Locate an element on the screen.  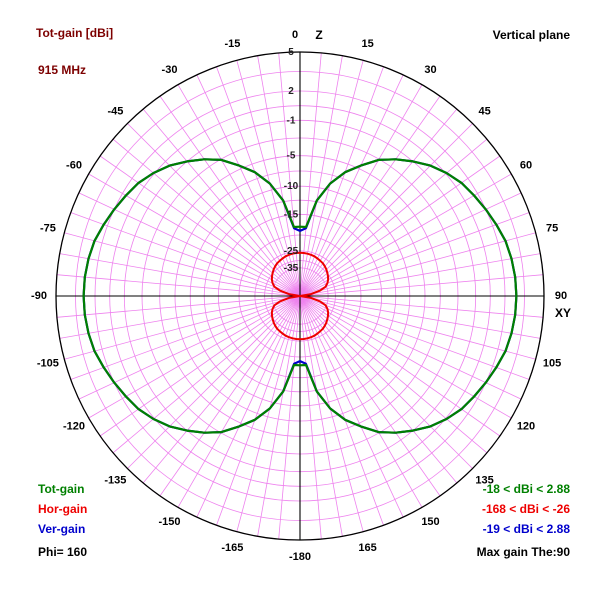
angle-label: 75 is located at coordinates (552, 228).